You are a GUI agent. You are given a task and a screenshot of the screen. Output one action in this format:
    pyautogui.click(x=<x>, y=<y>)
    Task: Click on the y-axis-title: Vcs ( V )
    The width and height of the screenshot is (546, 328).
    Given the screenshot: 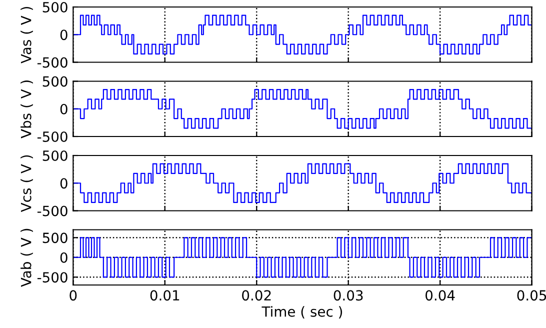 What is the action you would take?
    pyautogui.click(x=26, y=183)
    